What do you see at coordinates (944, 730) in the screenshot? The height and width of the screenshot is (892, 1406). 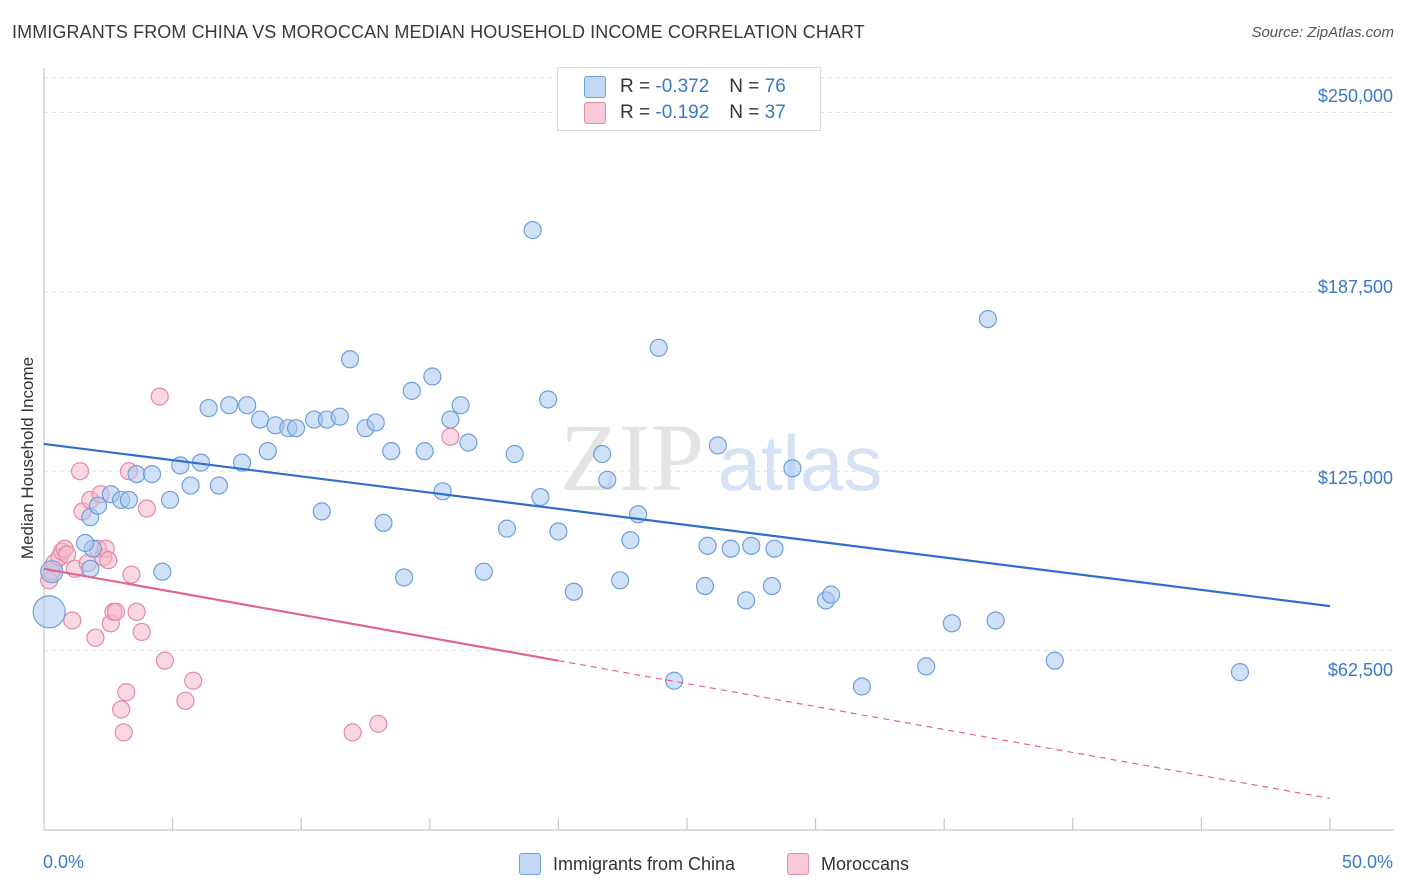 I see `trend-line-moroccans-extension` at bounding box center [944, 730].